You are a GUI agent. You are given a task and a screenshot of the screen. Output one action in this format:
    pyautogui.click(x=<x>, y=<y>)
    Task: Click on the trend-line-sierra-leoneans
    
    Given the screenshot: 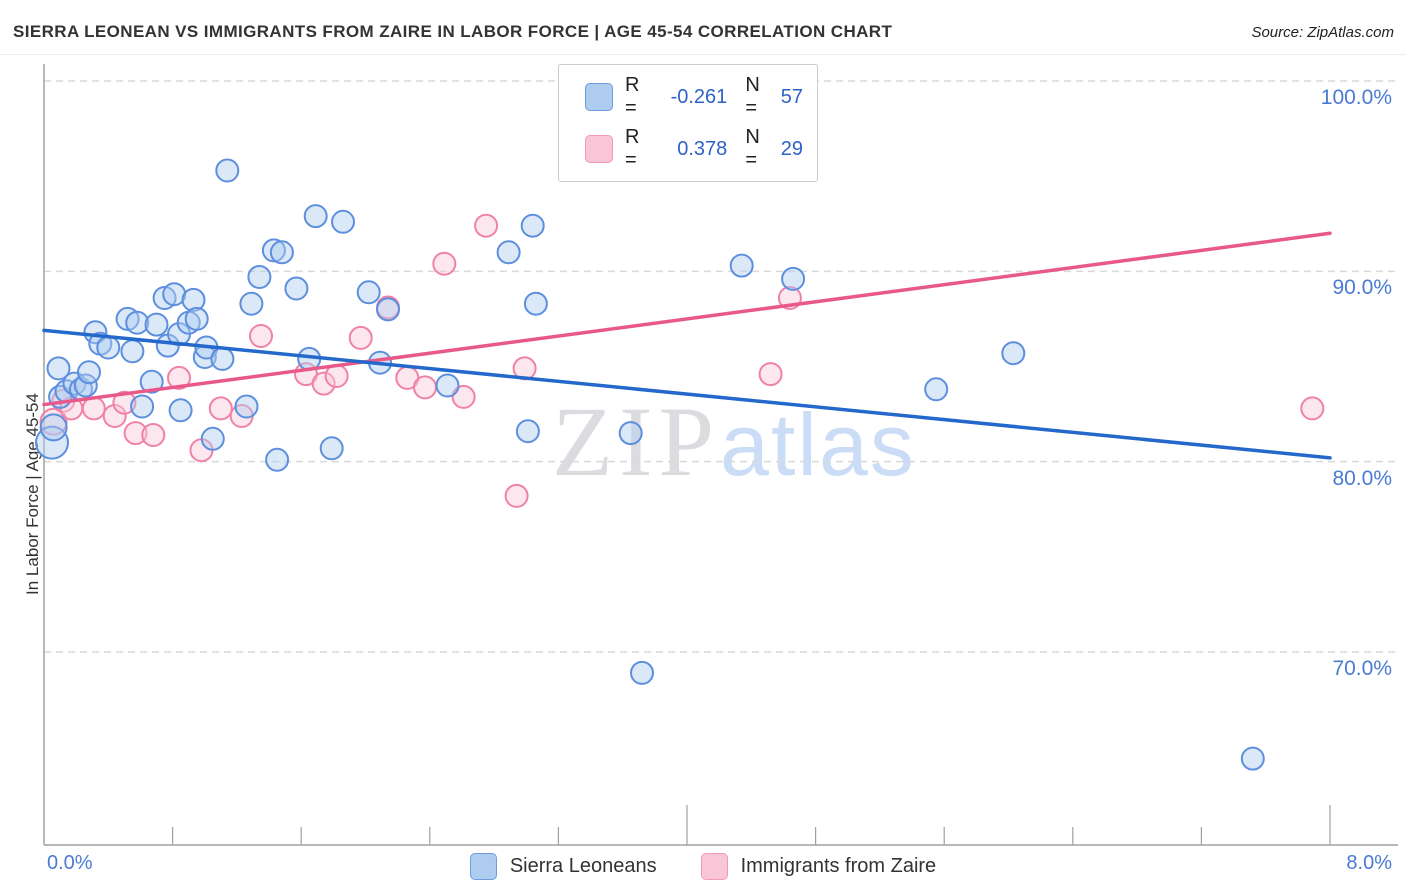 What is the action you would take?
    pyautogui.click(x=687, y=394)
    